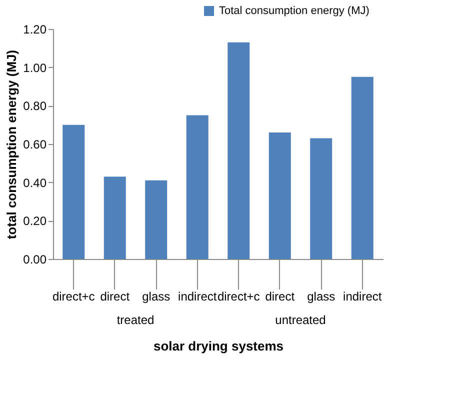 This screenshot has height=409, width=449. What do you see at coordinates (35, 145) in the screenshot?
I see `y-tick-label: 0.60` at bounding box center [35, 145].